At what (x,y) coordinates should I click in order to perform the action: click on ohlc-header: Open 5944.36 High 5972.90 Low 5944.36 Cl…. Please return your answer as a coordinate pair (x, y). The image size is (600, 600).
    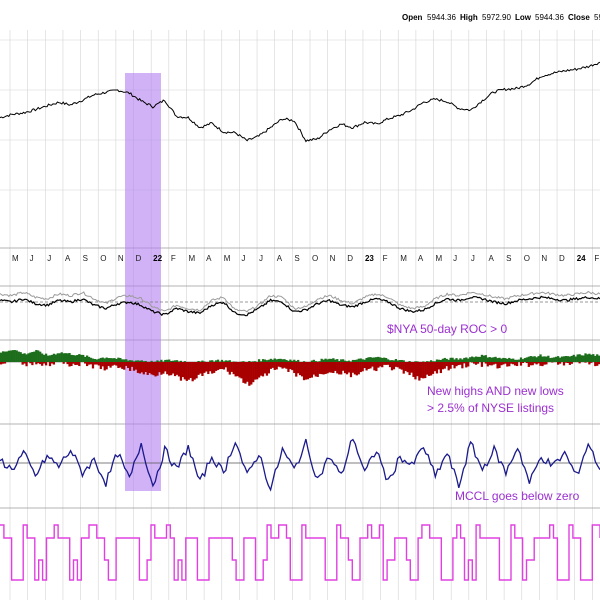
    Looking at the image, I should click on (501, 17).